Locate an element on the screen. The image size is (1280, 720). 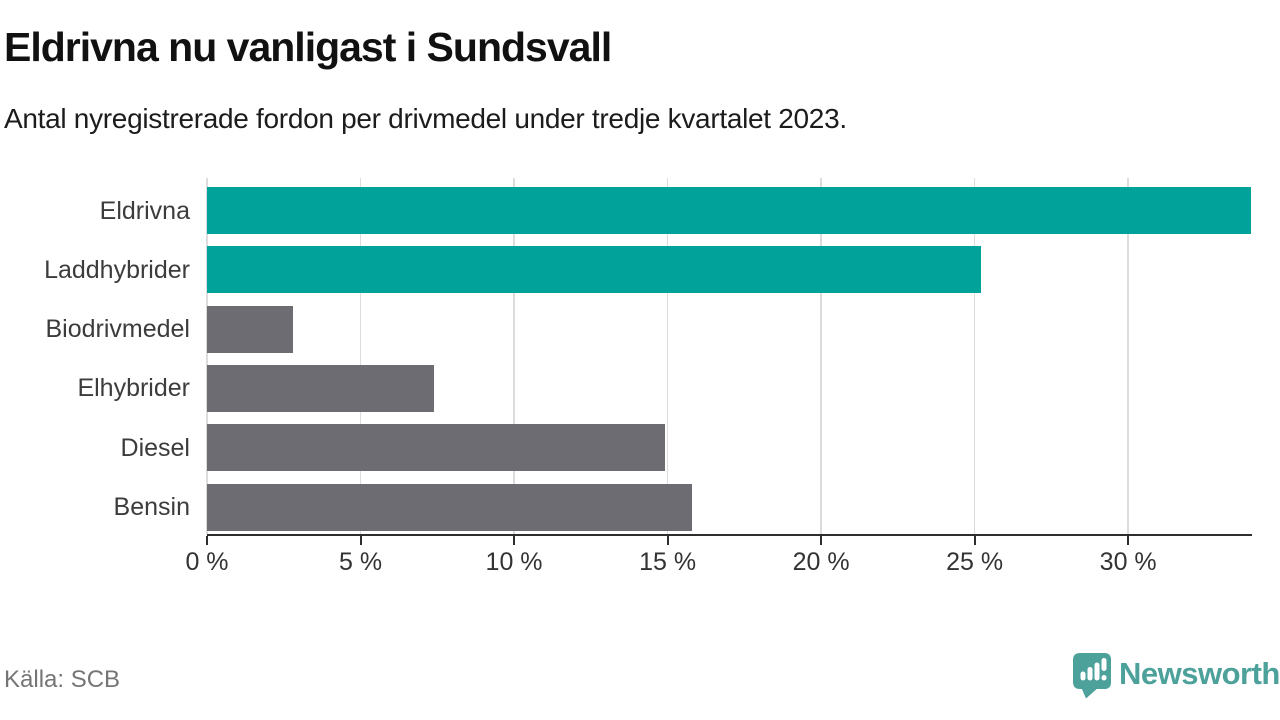
source-note: Källa: SCB is located at coordinates (62, 679).